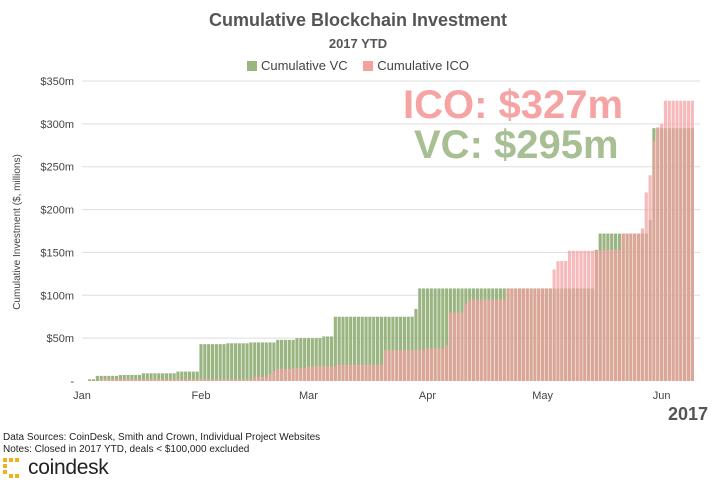 The image size is (716, 484). I want to click on coindesk-logo: coindesk, so click(55, 468).